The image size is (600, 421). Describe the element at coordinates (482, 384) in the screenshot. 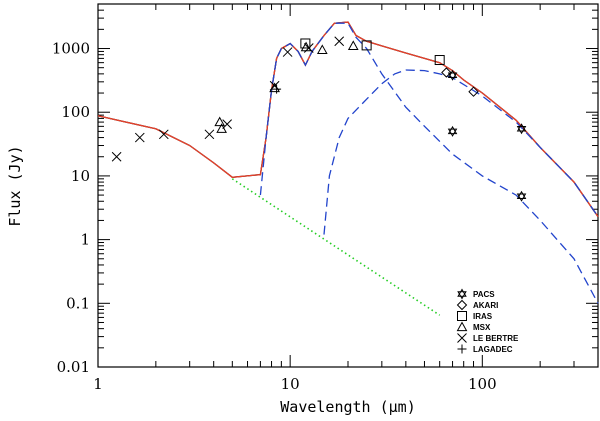

I see `x-tick-label: 100` at that location.